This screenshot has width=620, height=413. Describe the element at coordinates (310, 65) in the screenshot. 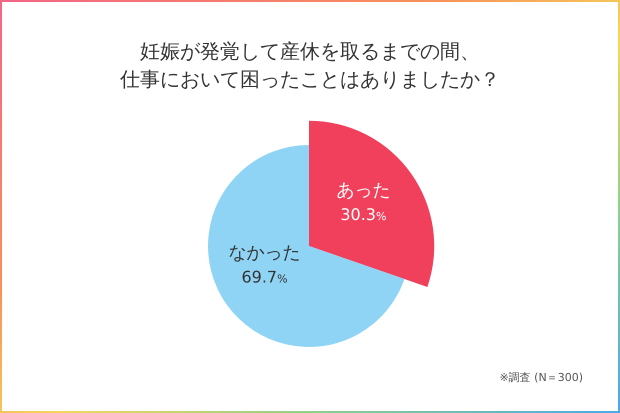

I see `title: 妊娠が発覚して産休を取るまでの間、仕事において困ったことはありましたか？` at that location.